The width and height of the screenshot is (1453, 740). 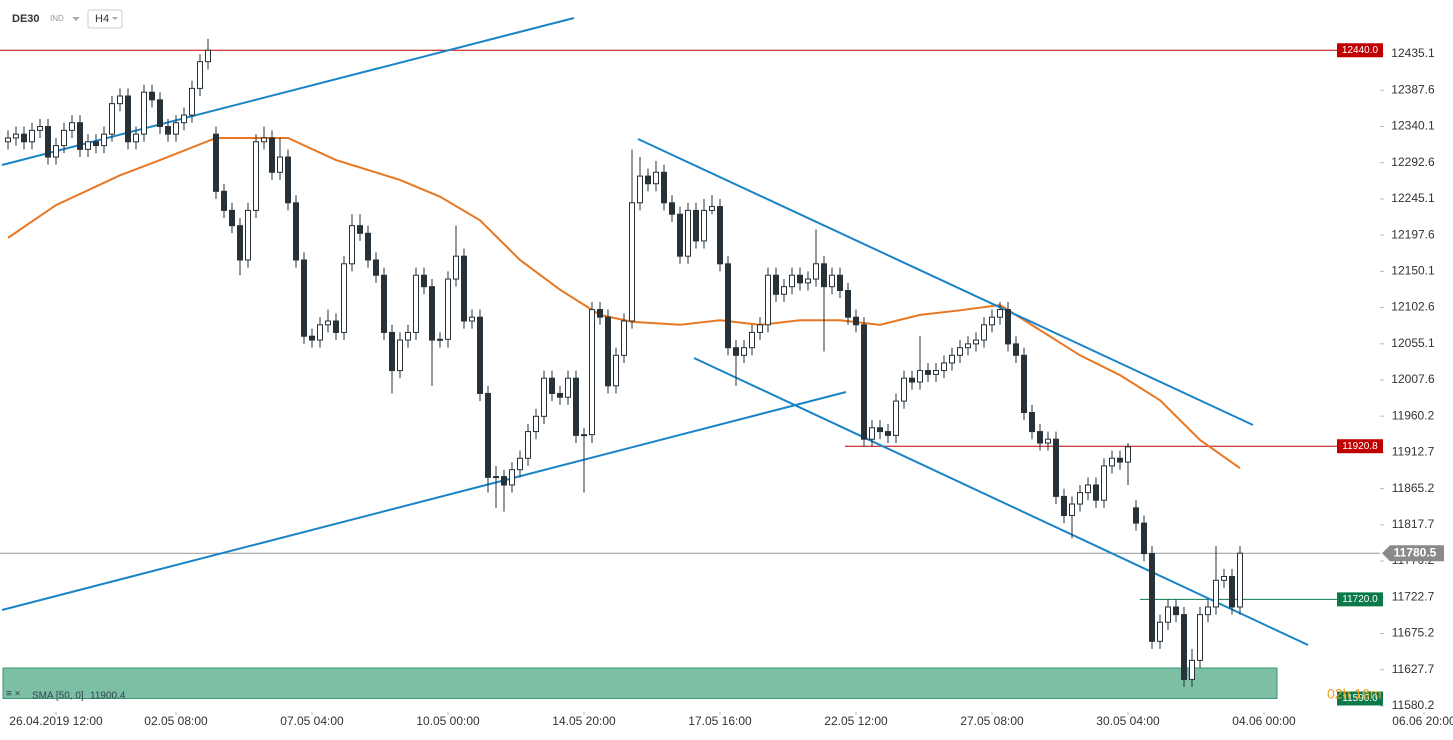 I want to click on level-label: 11590.0, so click(x=1360, y=698).